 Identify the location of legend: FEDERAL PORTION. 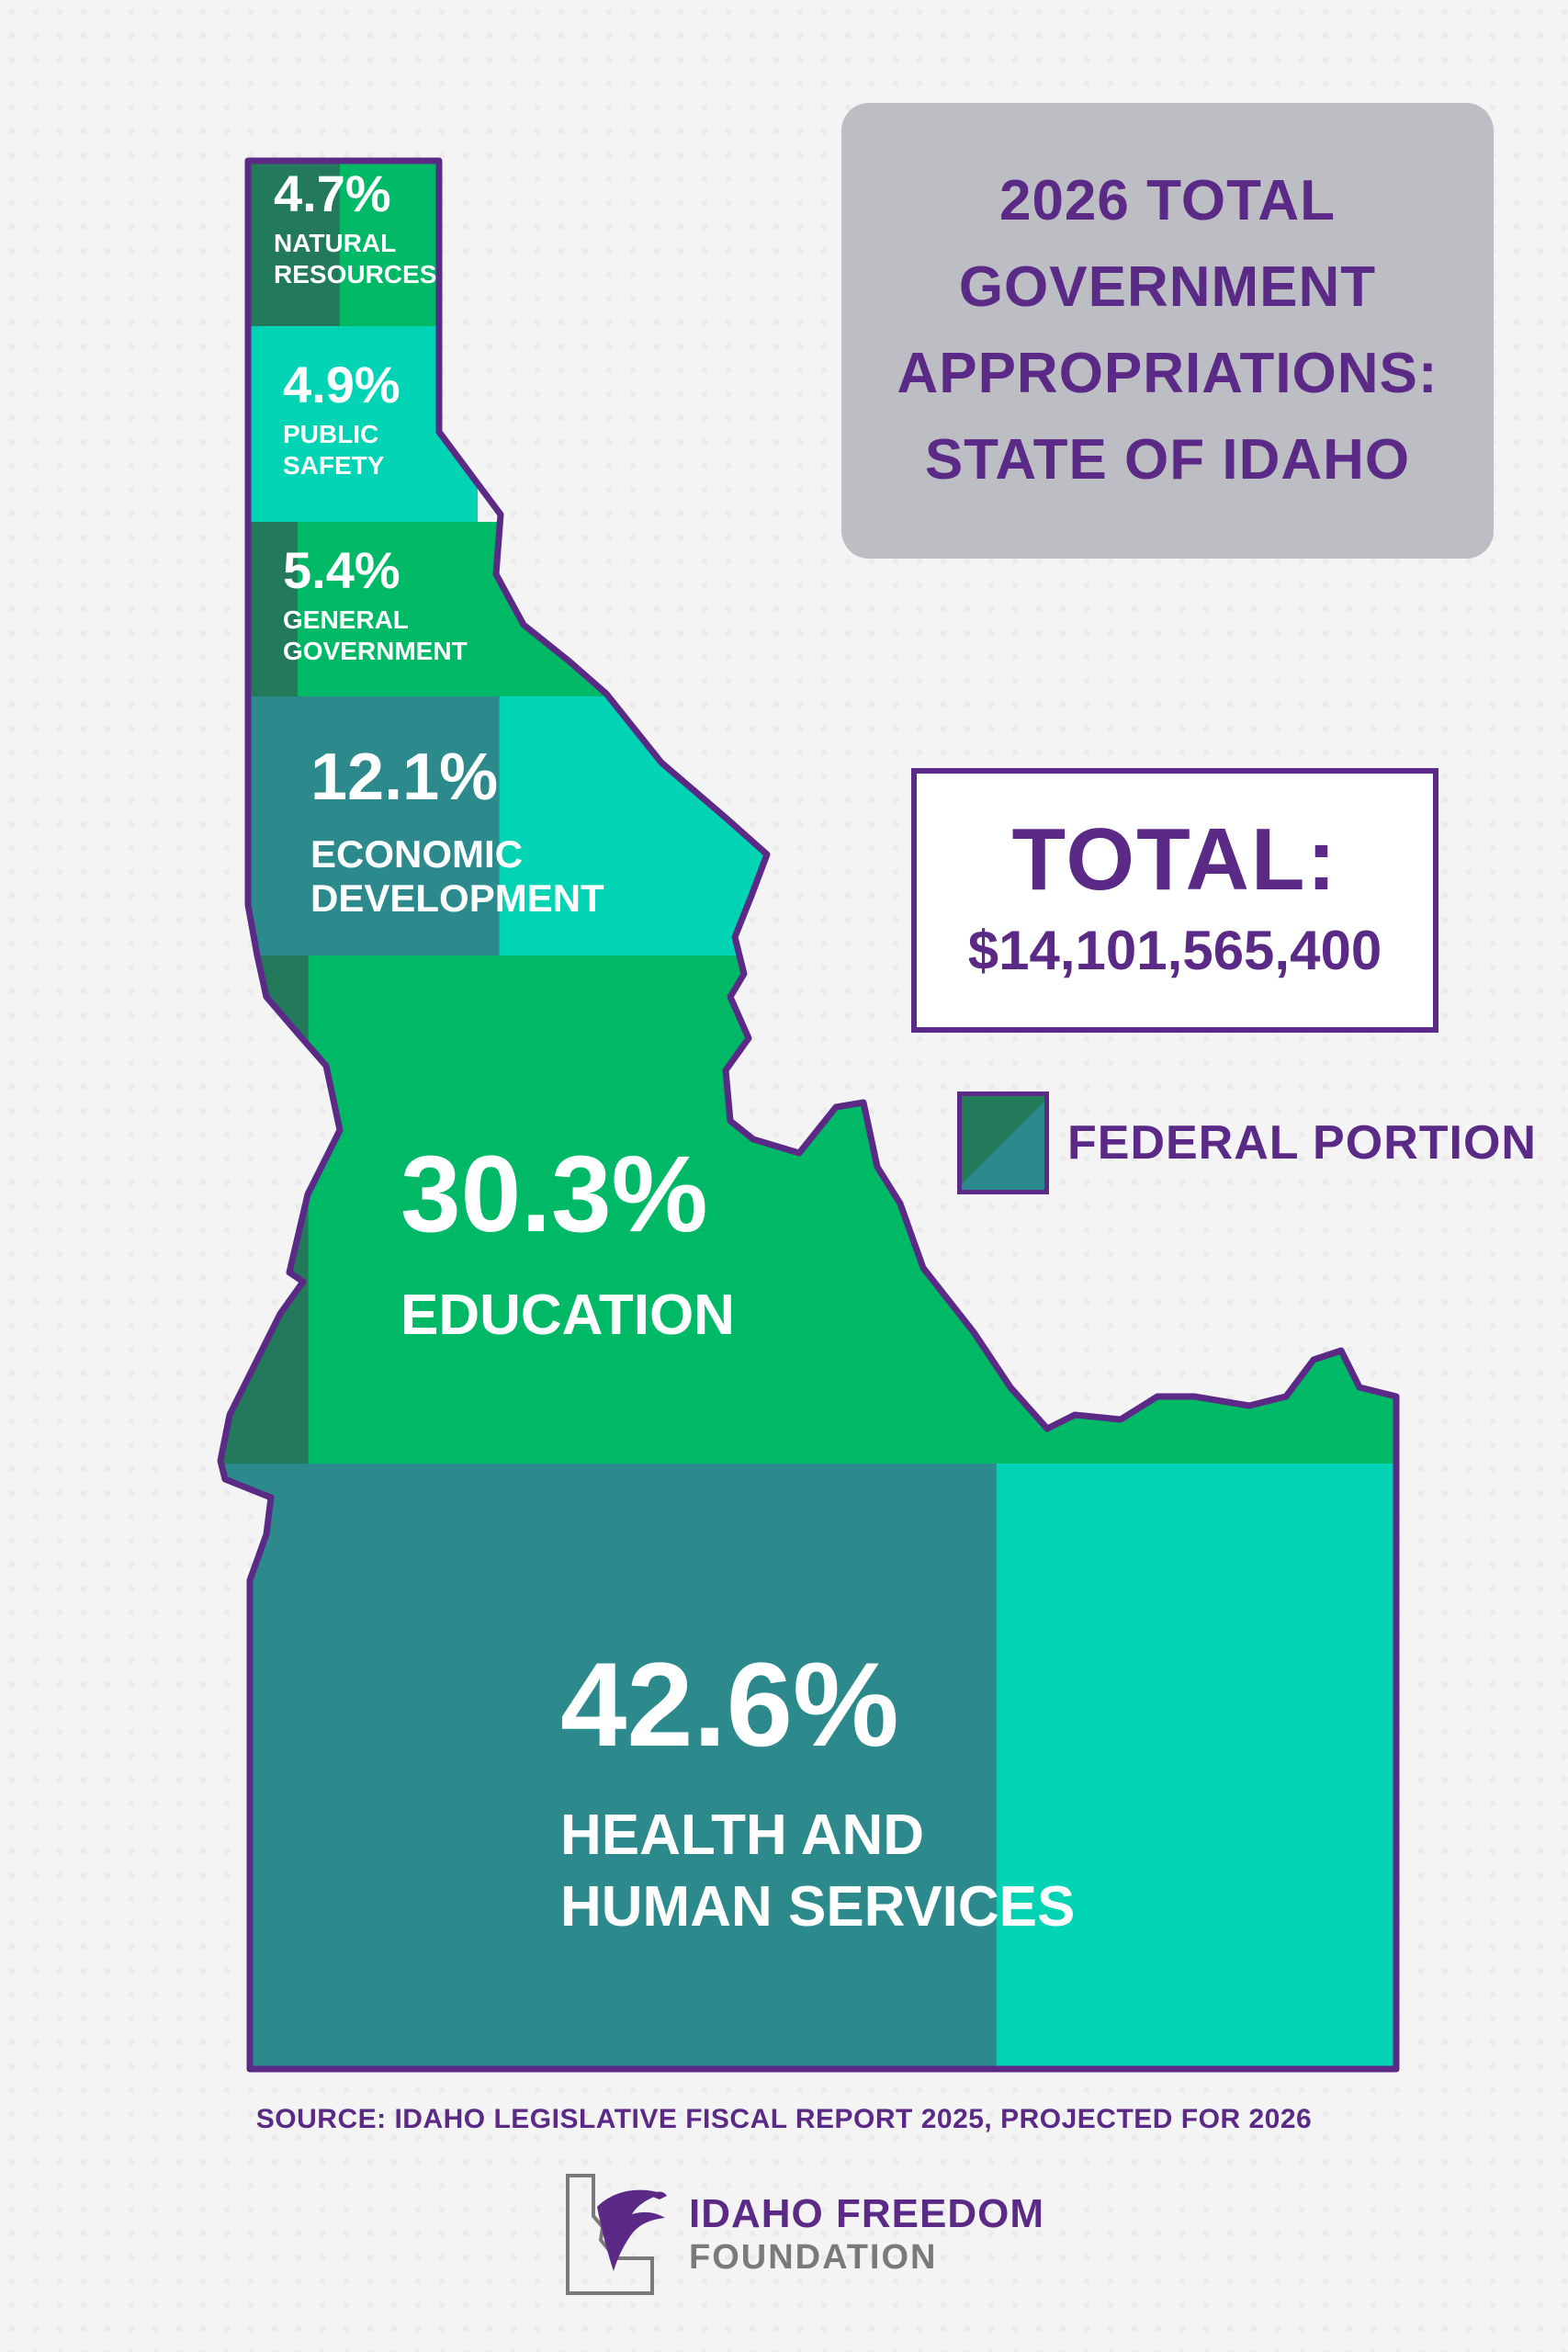
(1247, 1142).